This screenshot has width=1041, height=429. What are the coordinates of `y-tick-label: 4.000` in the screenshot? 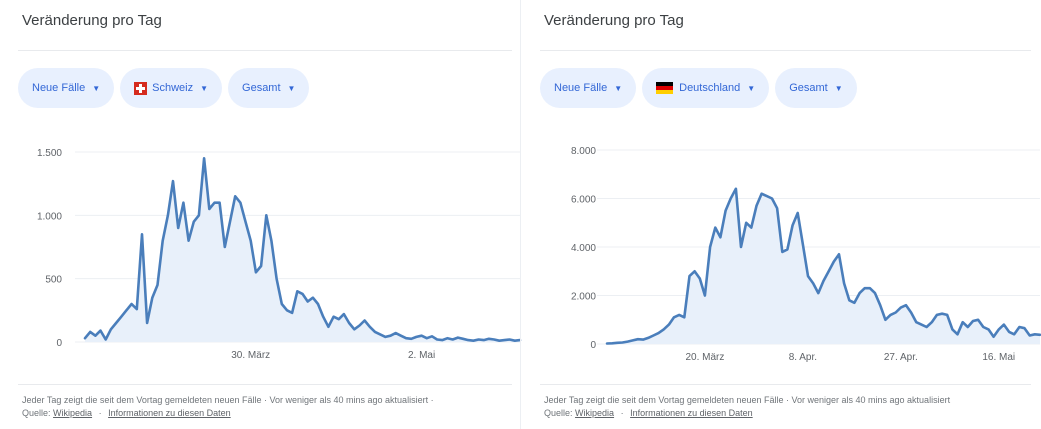 It's located at (583, 248).